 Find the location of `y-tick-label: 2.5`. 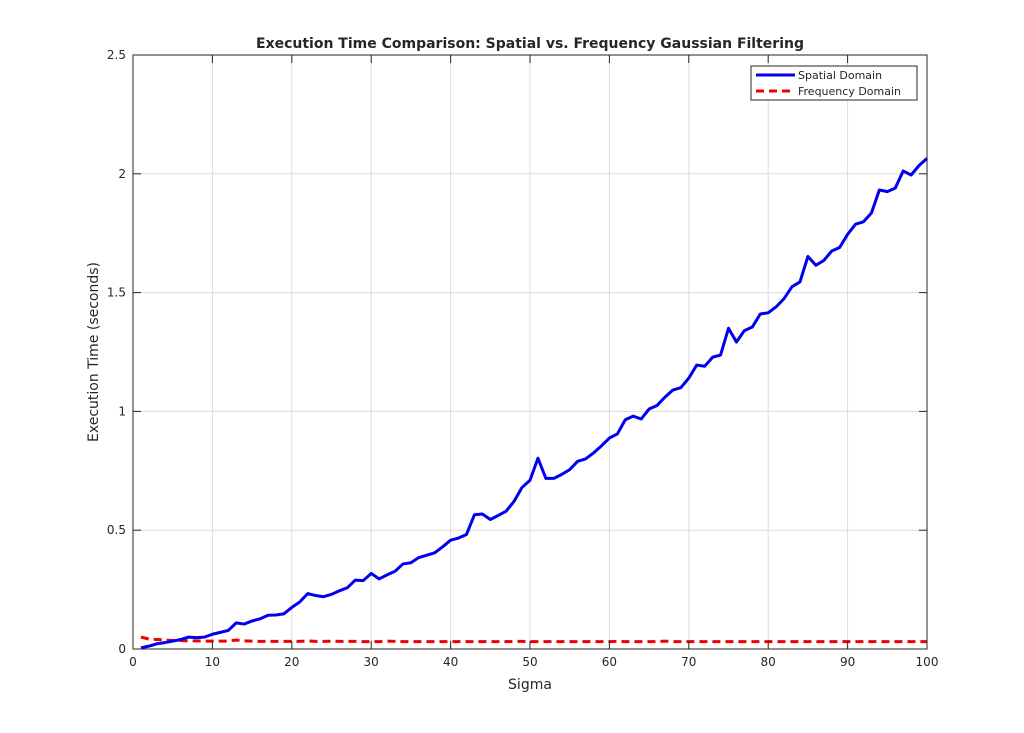

y-tick-label: 2.5 is located at coordinates (116, 55).